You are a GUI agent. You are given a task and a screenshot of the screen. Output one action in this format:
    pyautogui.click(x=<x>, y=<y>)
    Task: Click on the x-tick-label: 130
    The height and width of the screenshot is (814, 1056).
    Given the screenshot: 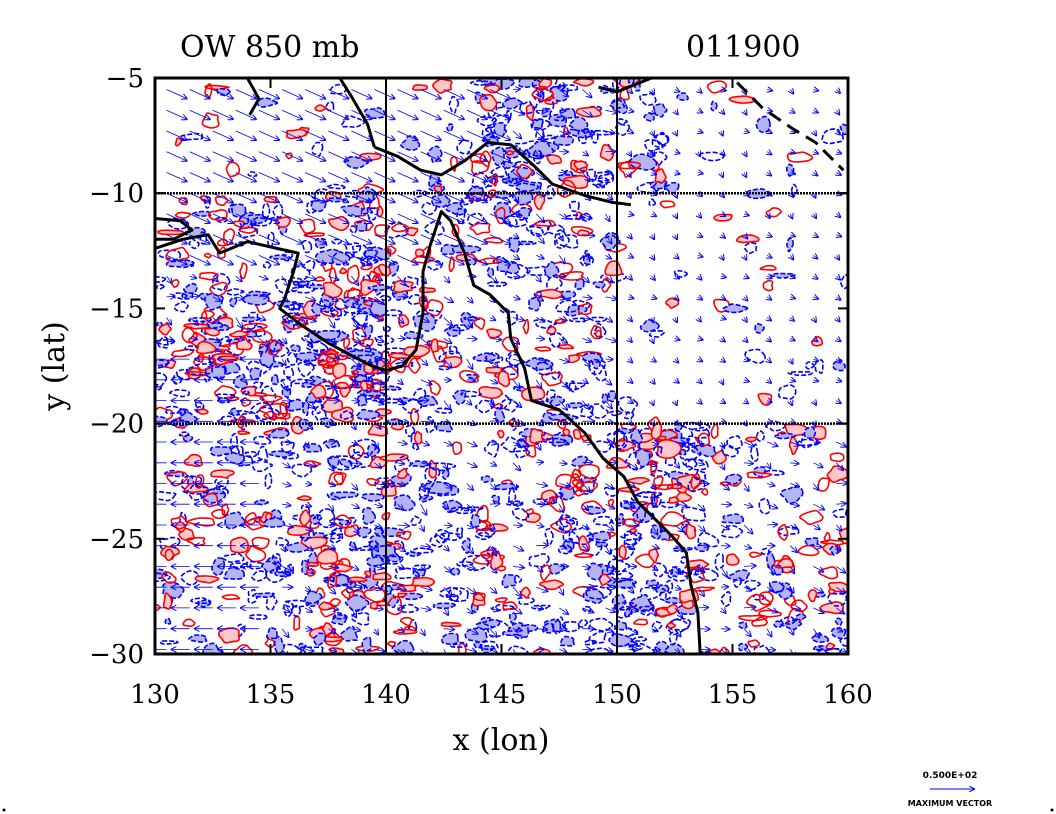 What is the action you would take?
    pyautogui.click(x=155, y=695)
    